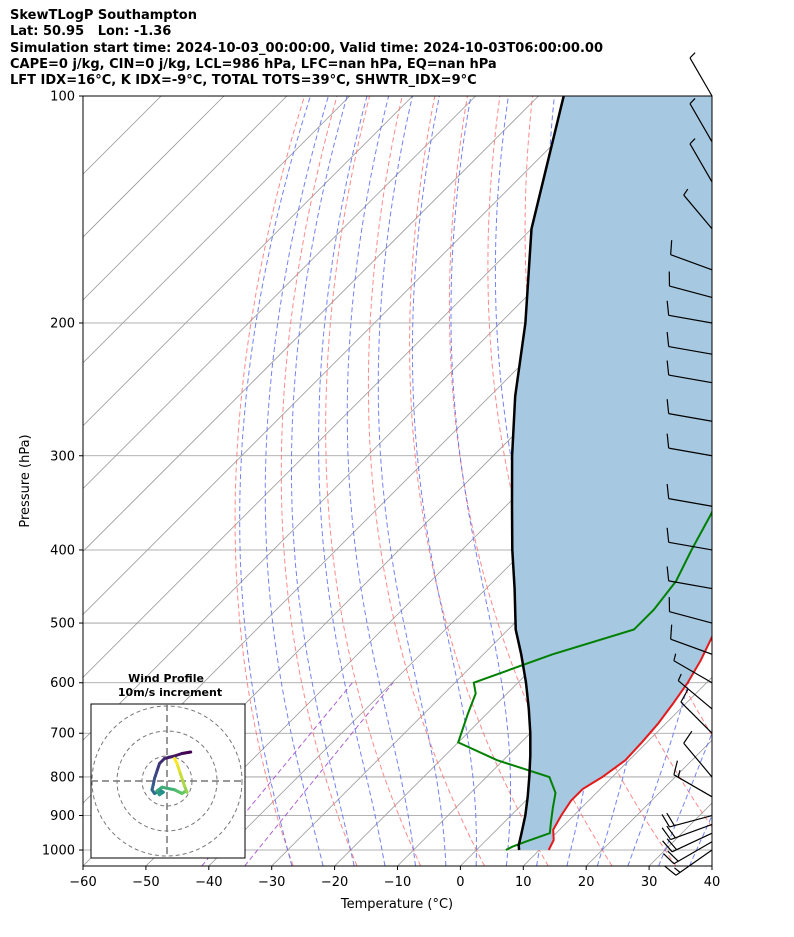 The image size is (794, 937). What do you see at coordinates (145, 882) in the screenshot?
I see `x-tick-label: −50` at bounding box center [145, 882].